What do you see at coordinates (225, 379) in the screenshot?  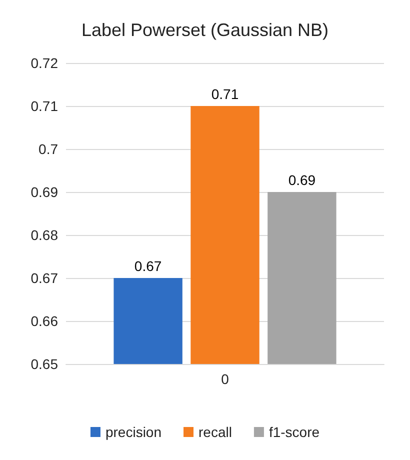 I see `x-tick-label: 0` at bounding box center [225, 379].